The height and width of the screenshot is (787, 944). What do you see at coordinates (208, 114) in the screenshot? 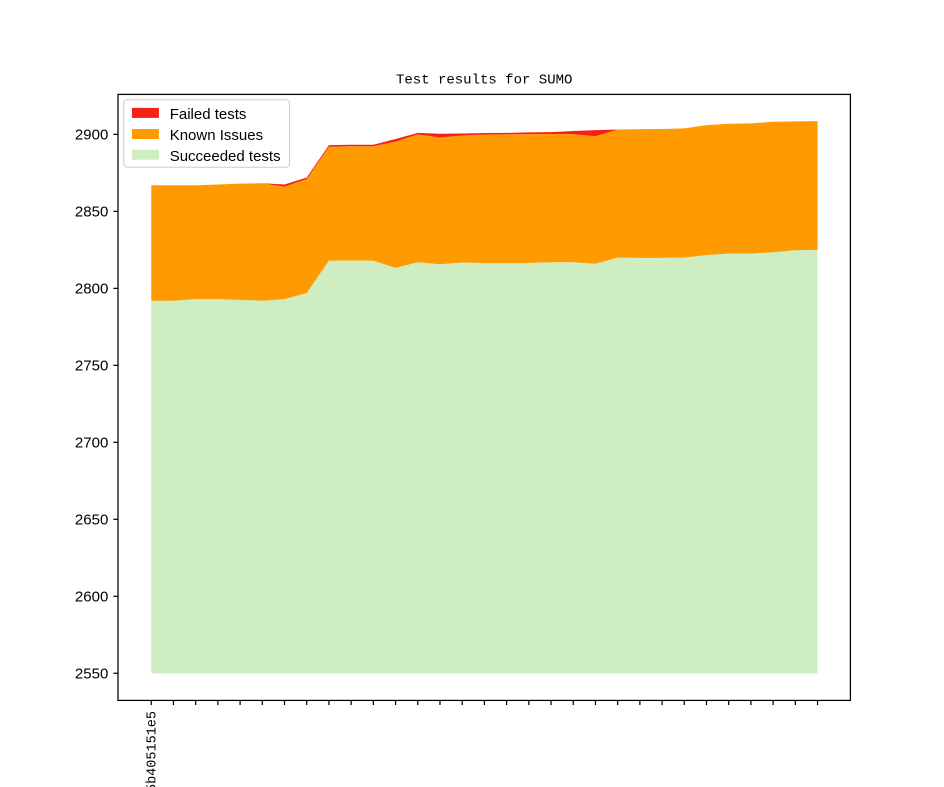
I see `svg-text: Failed tests` at bounding box center [208, 114].